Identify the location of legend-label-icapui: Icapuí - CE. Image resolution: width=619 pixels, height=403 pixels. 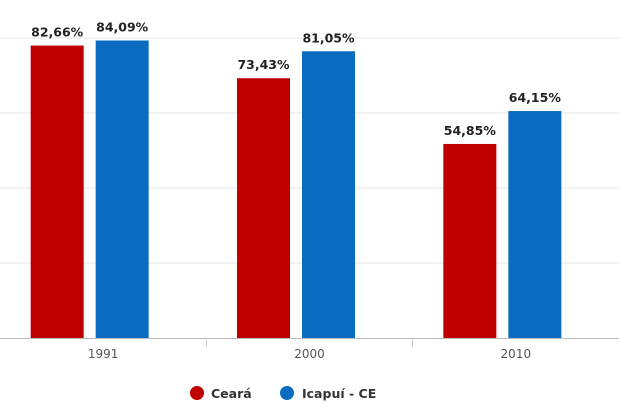
(339, 393).